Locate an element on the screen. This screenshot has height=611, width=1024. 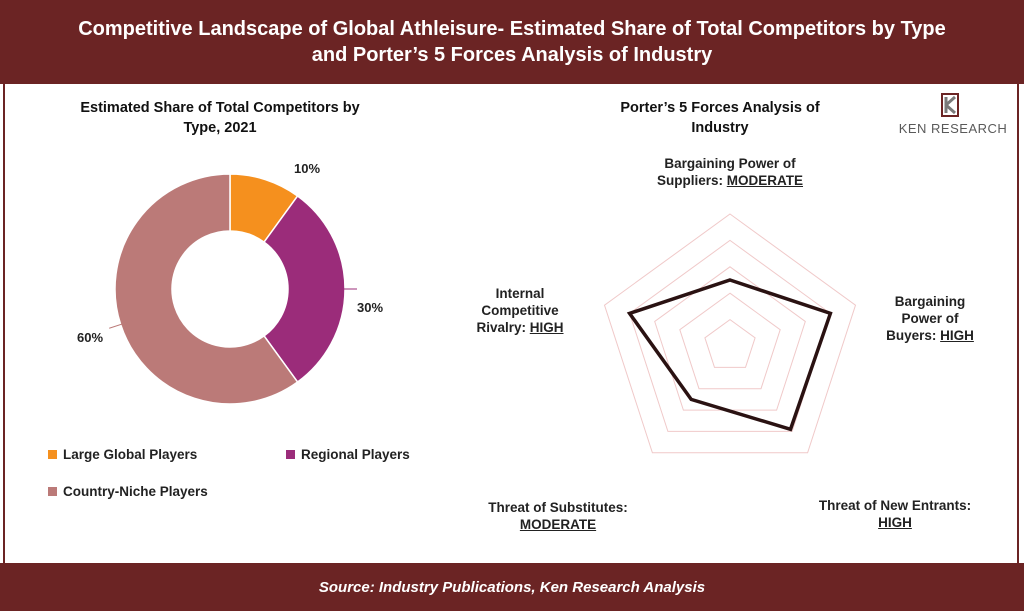
ken-research-logo-icon is located at coordinates (950, 105).